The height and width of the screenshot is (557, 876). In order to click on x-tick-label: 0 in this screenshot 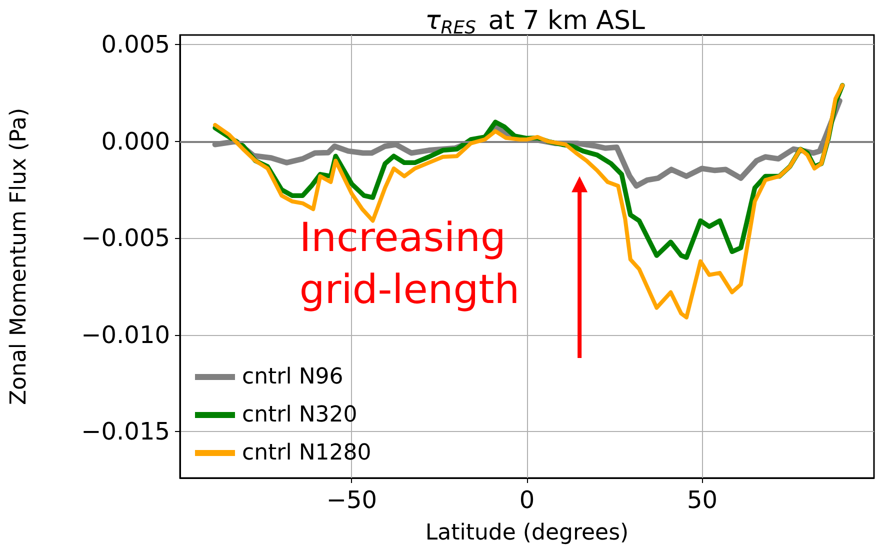, I will do `click(527, 500)`.